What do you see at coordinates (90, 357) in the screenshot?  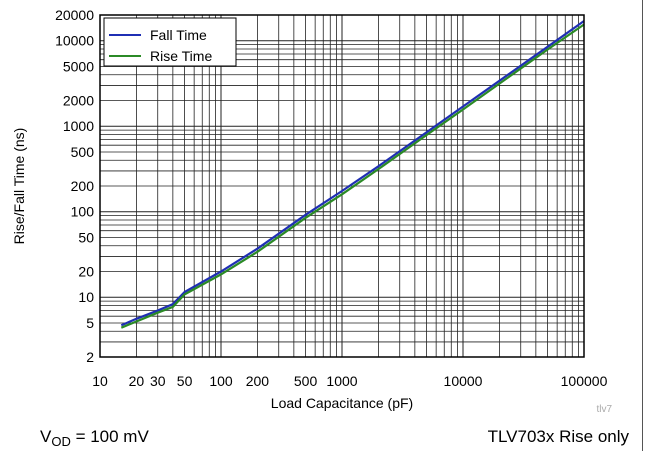 I see `y-tick-label: 2` at bounding box center [90, 357].